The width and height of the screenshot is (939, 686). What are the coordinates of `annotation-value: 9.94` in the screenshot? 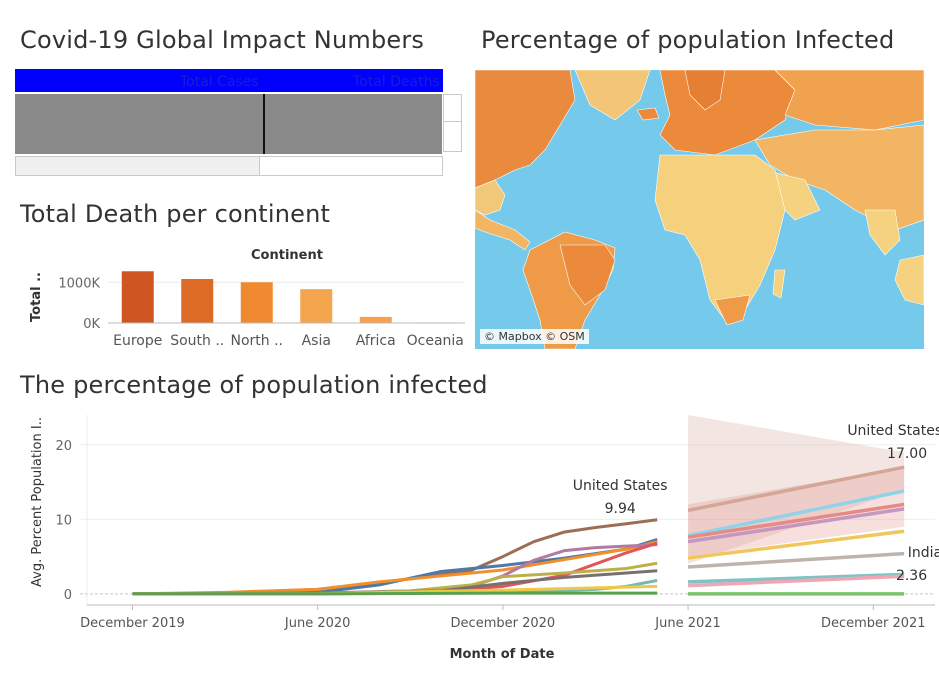 It's located at (620, 509).